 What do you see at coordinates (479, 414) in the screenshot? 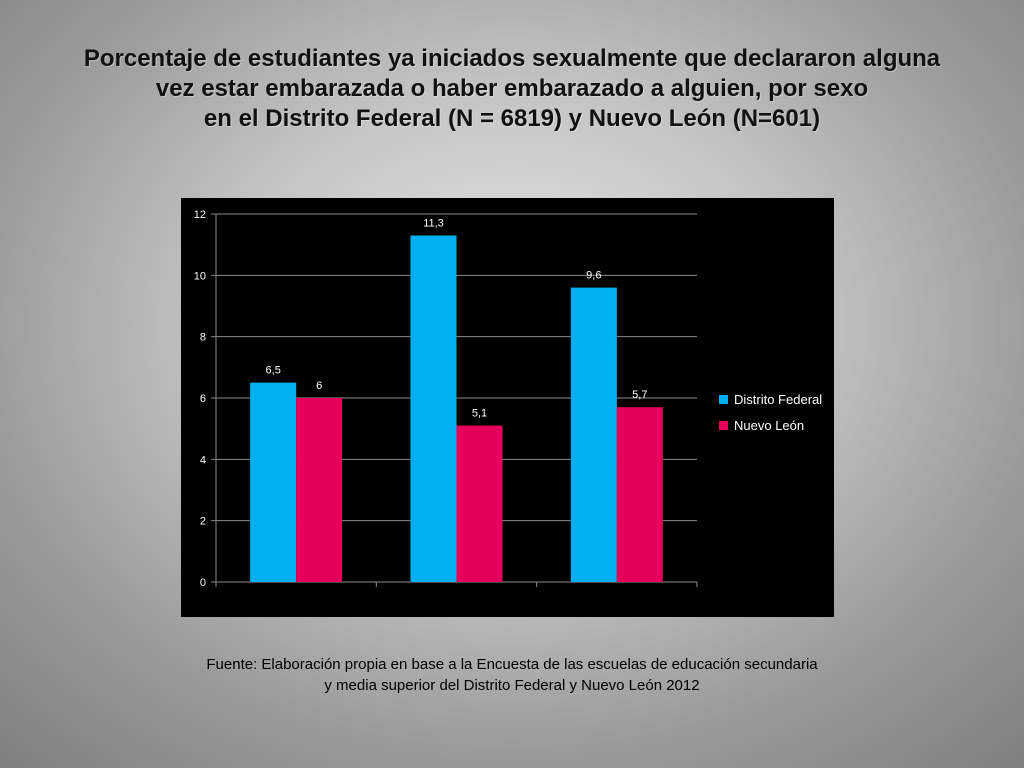
I see `data-label: 5,1` at bounding box center [479, 414].